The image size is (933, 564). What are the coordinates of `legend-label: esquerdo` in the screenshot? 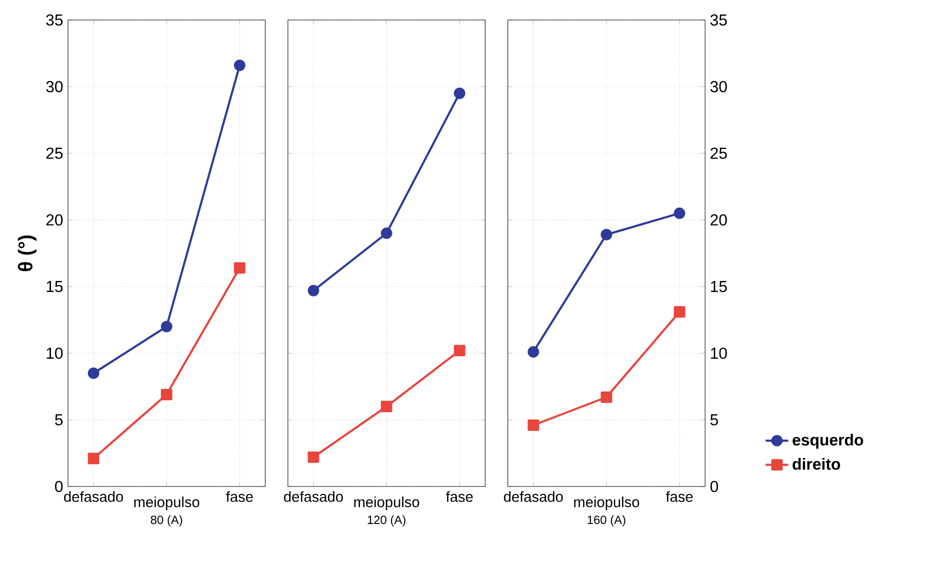 It's located at (828, 441).